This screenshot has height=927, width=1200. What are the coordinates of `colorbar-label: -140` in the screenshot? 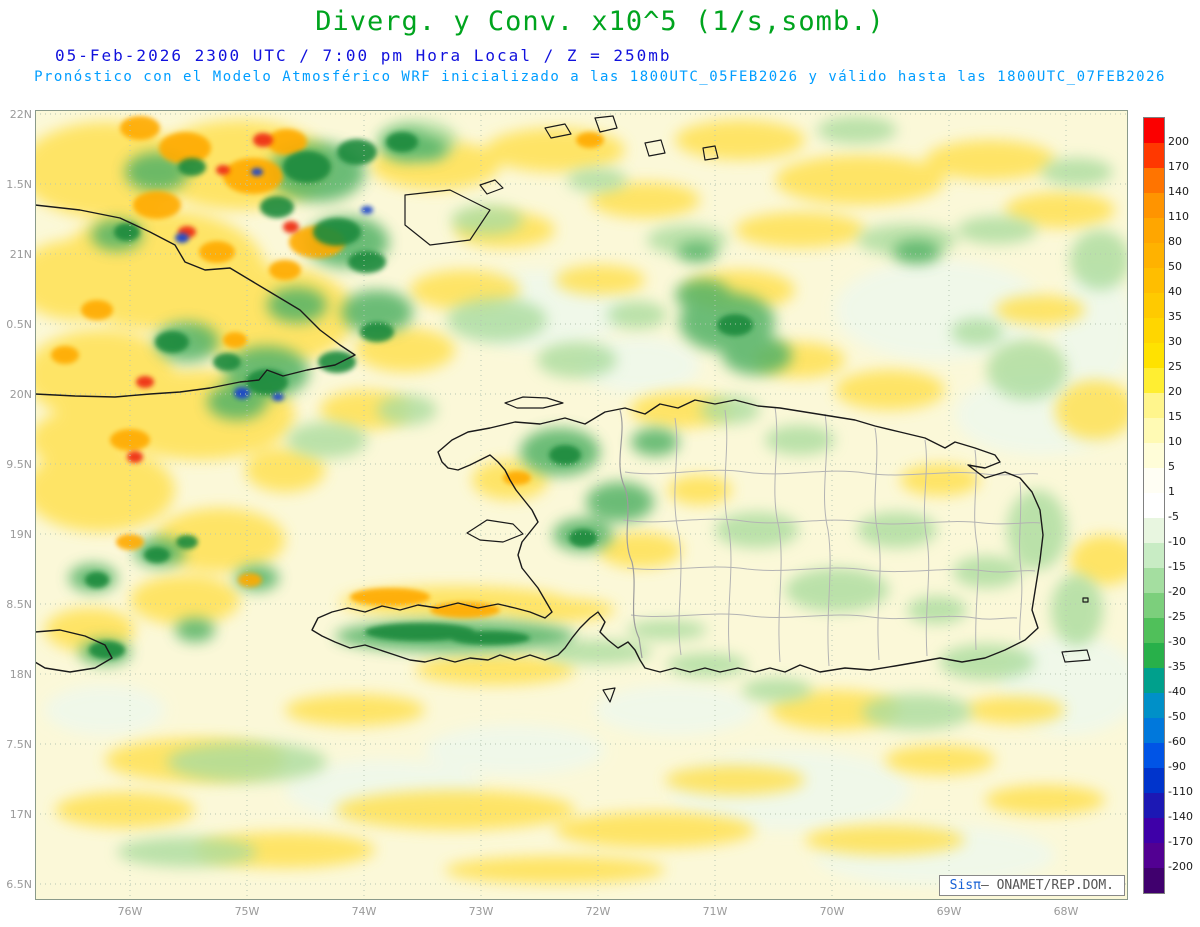 It's located at (1180, 816).